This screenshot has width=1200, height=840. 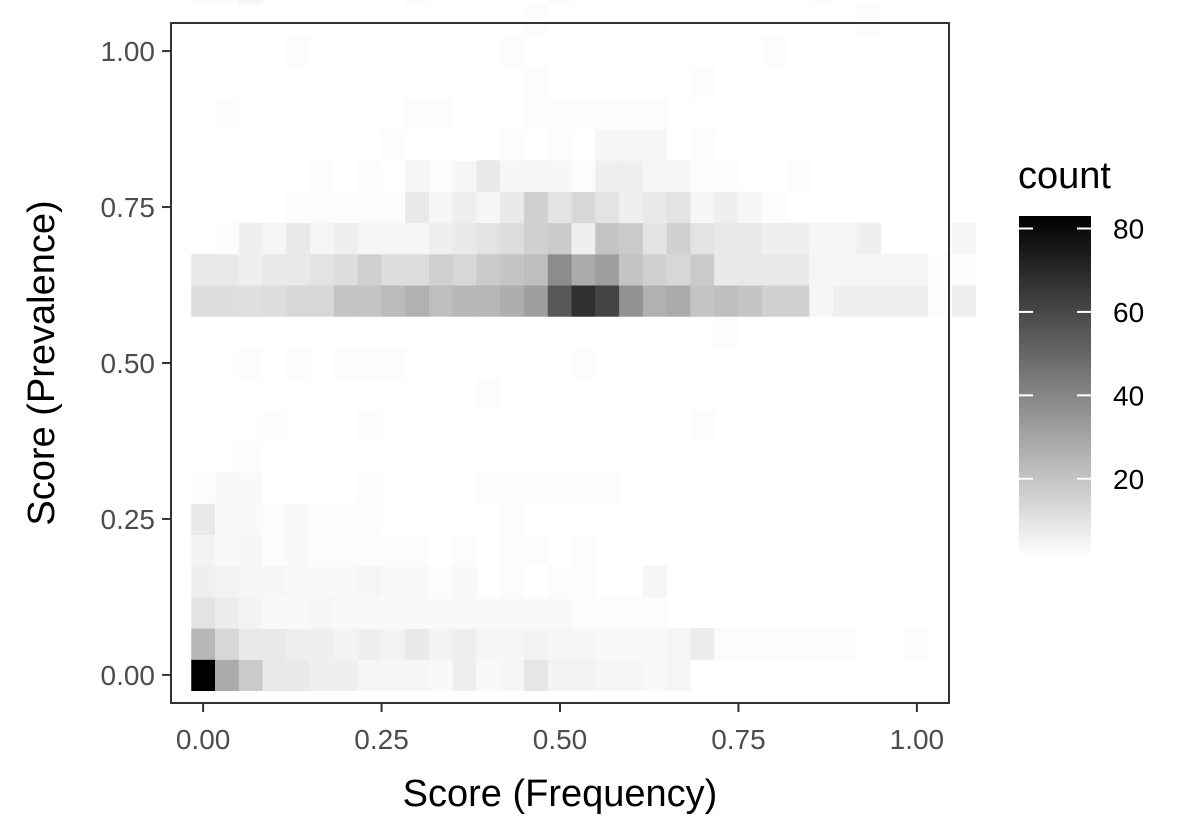 I want to click on x-tick-label: 1.00, so click(x=917, y=739).